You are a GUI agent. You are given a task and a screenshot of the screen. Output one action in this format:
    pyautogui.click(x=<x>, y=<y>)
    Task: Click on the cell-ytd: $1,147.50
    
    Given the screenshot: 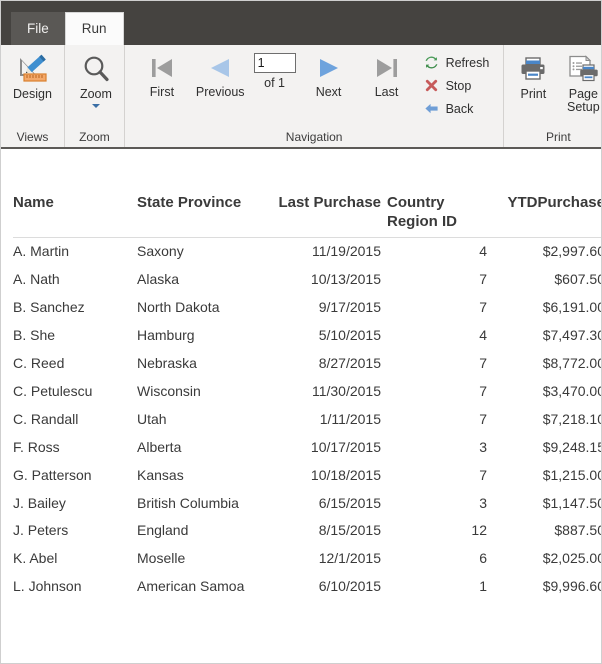 What is the action you would take?
    pyautogui.click(x=571, y=502)
    